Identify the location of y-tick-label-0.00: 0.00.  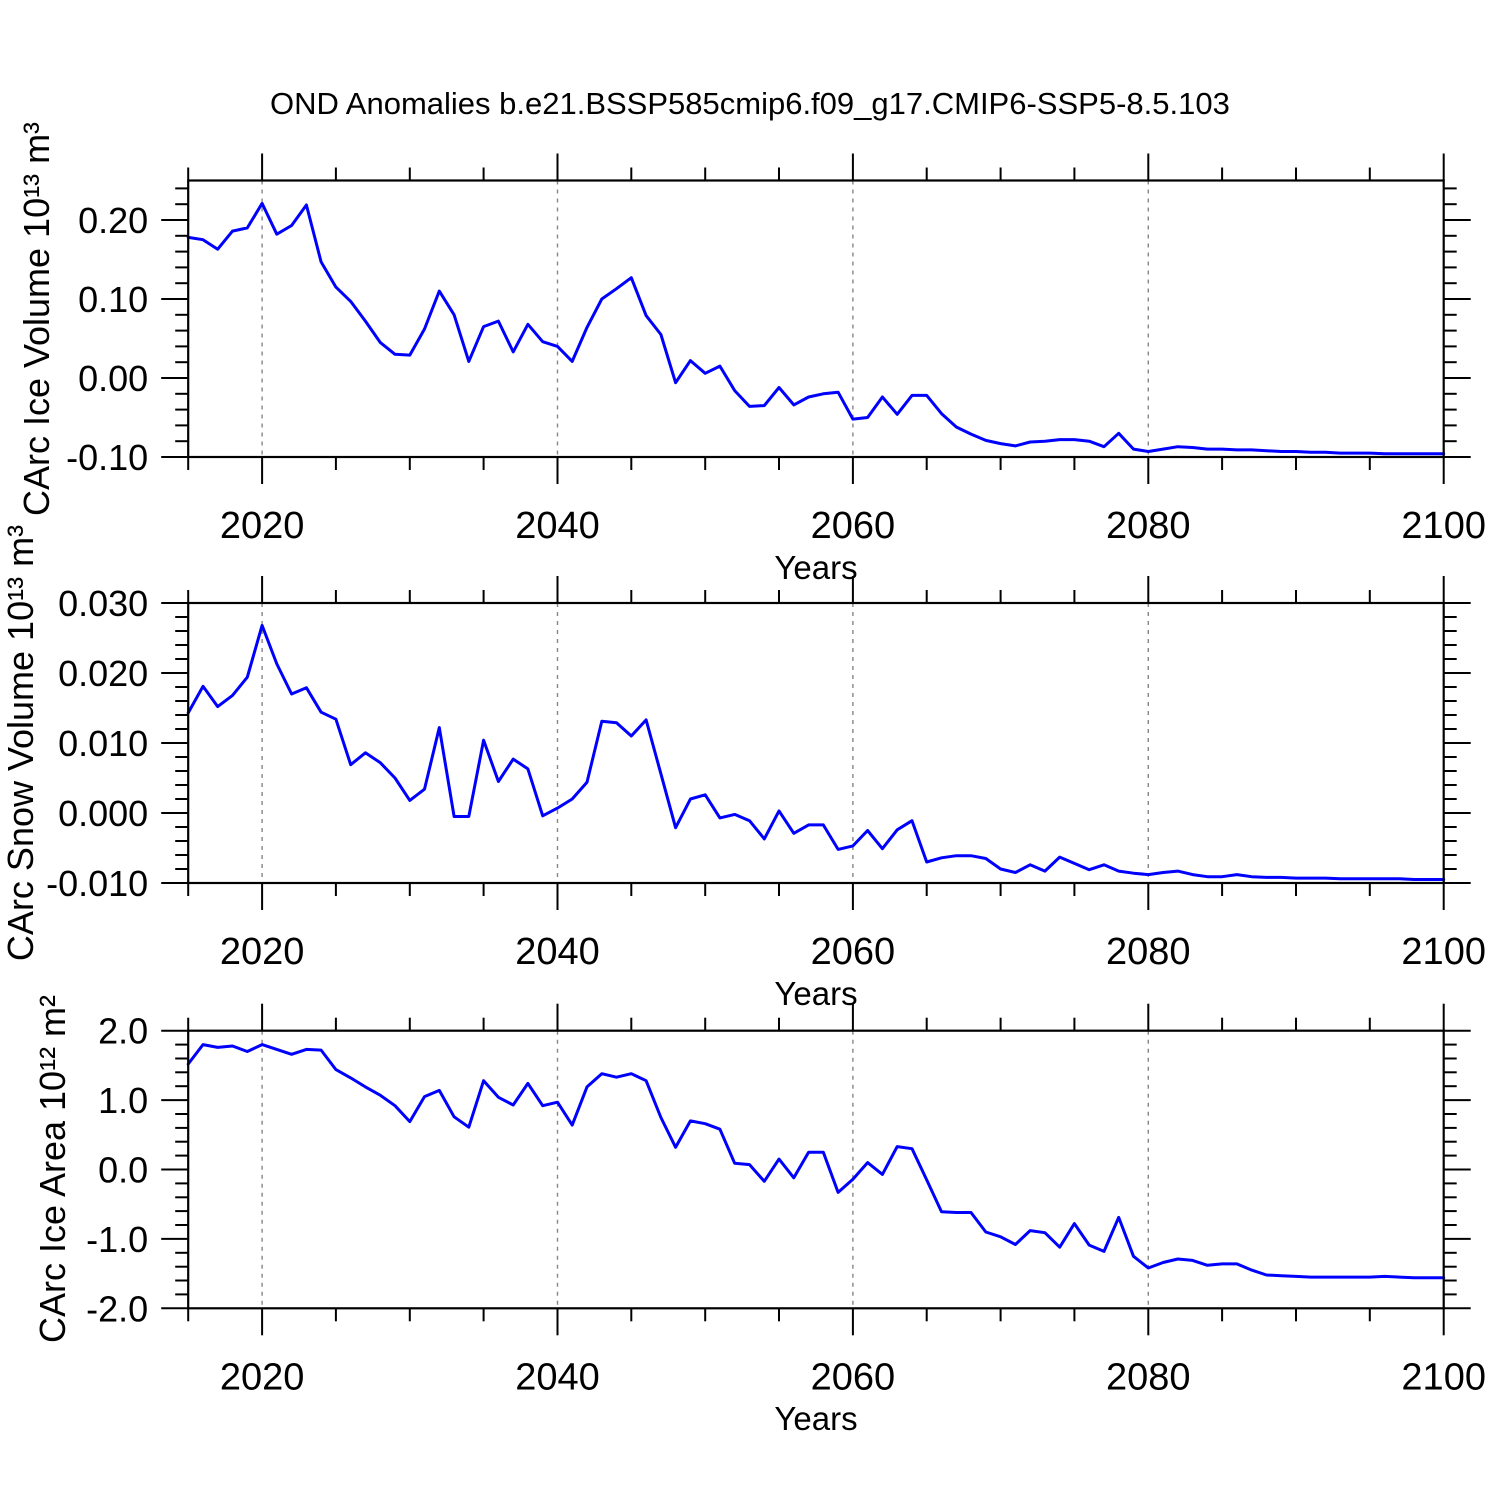
(113, 378).